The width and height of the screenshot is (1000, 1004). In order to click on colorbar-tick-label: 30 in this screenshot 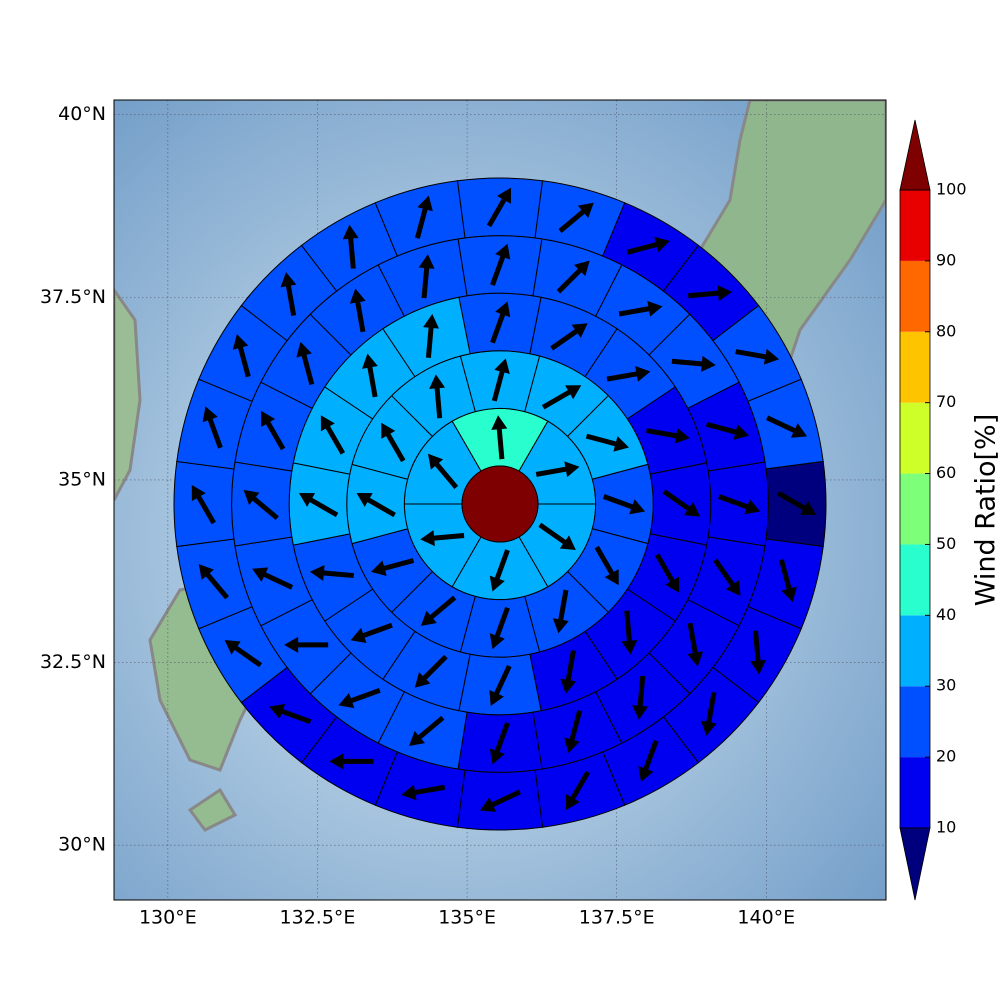, I will do `click(946, 685)`.